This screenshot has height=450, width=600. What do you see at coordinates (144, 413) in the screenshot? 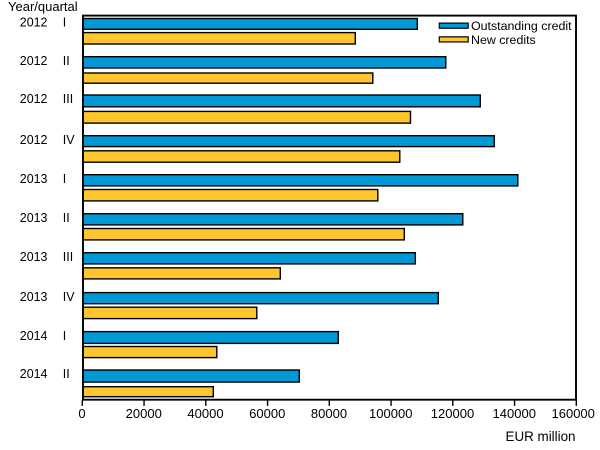
I see `svg-text: 20000` at bounding box center [144, 413].